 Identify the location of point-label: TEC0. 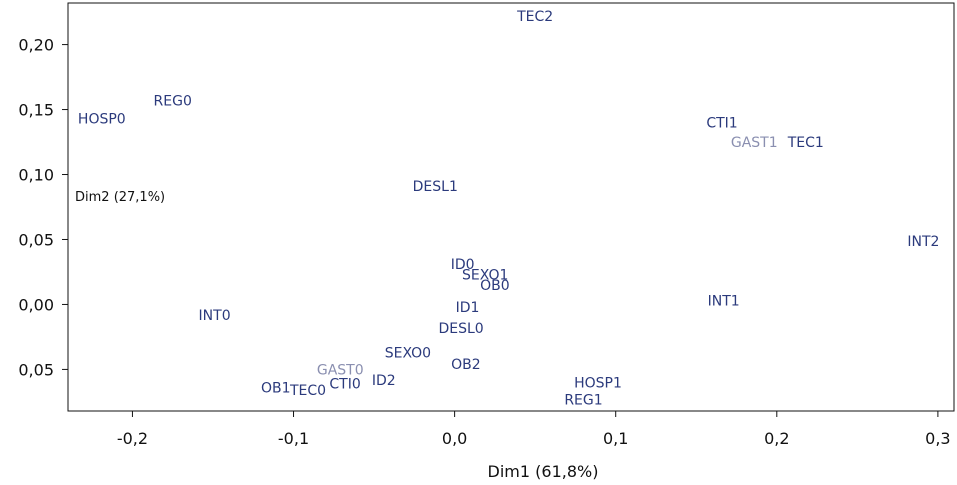
(307, 391).